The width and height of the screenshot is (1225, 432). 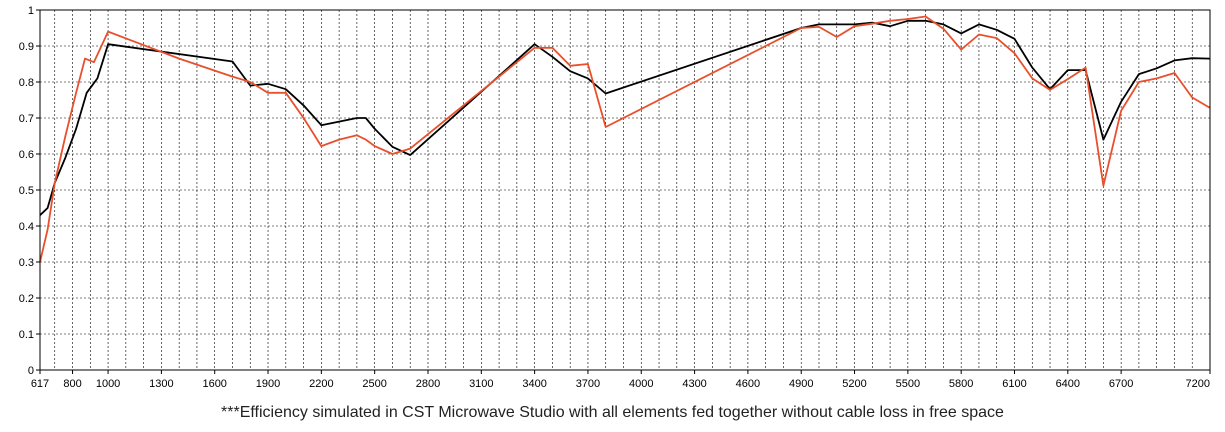 What do you see at coordinates (801, 384) in the screenshot?
I see `x-tick-label: 4900` at bounding box center [801, 384].